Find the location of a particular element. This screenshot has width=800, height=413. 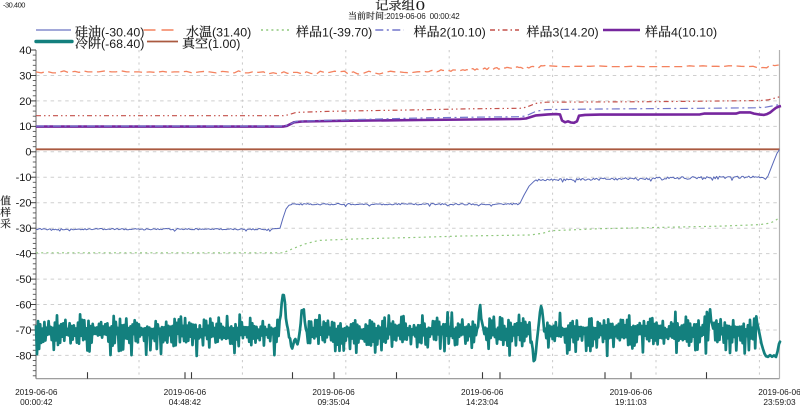

svg-text: 1(-39.70) is located at coordinates (347, 32).